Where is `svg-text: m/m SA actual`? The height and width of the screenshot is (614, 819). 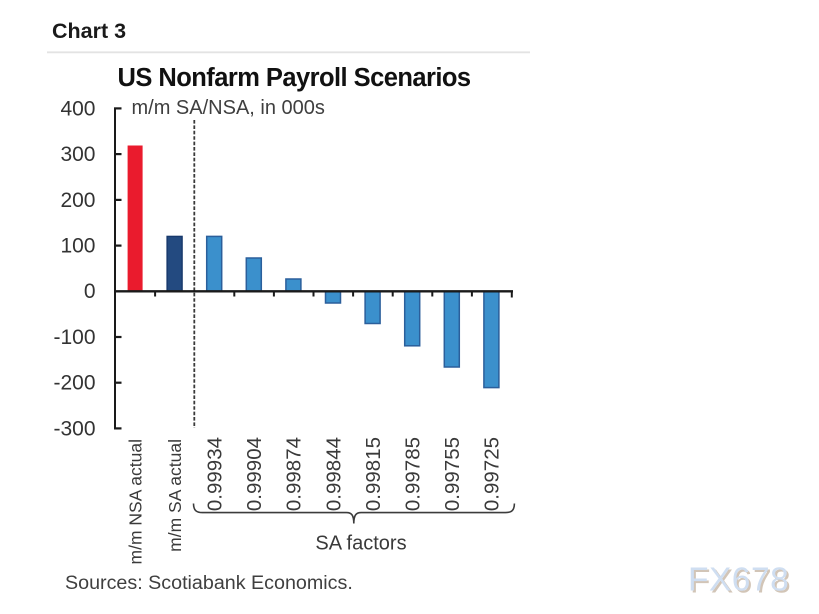
svg-text: m/m SA actual is located at coordinates (175, 495).